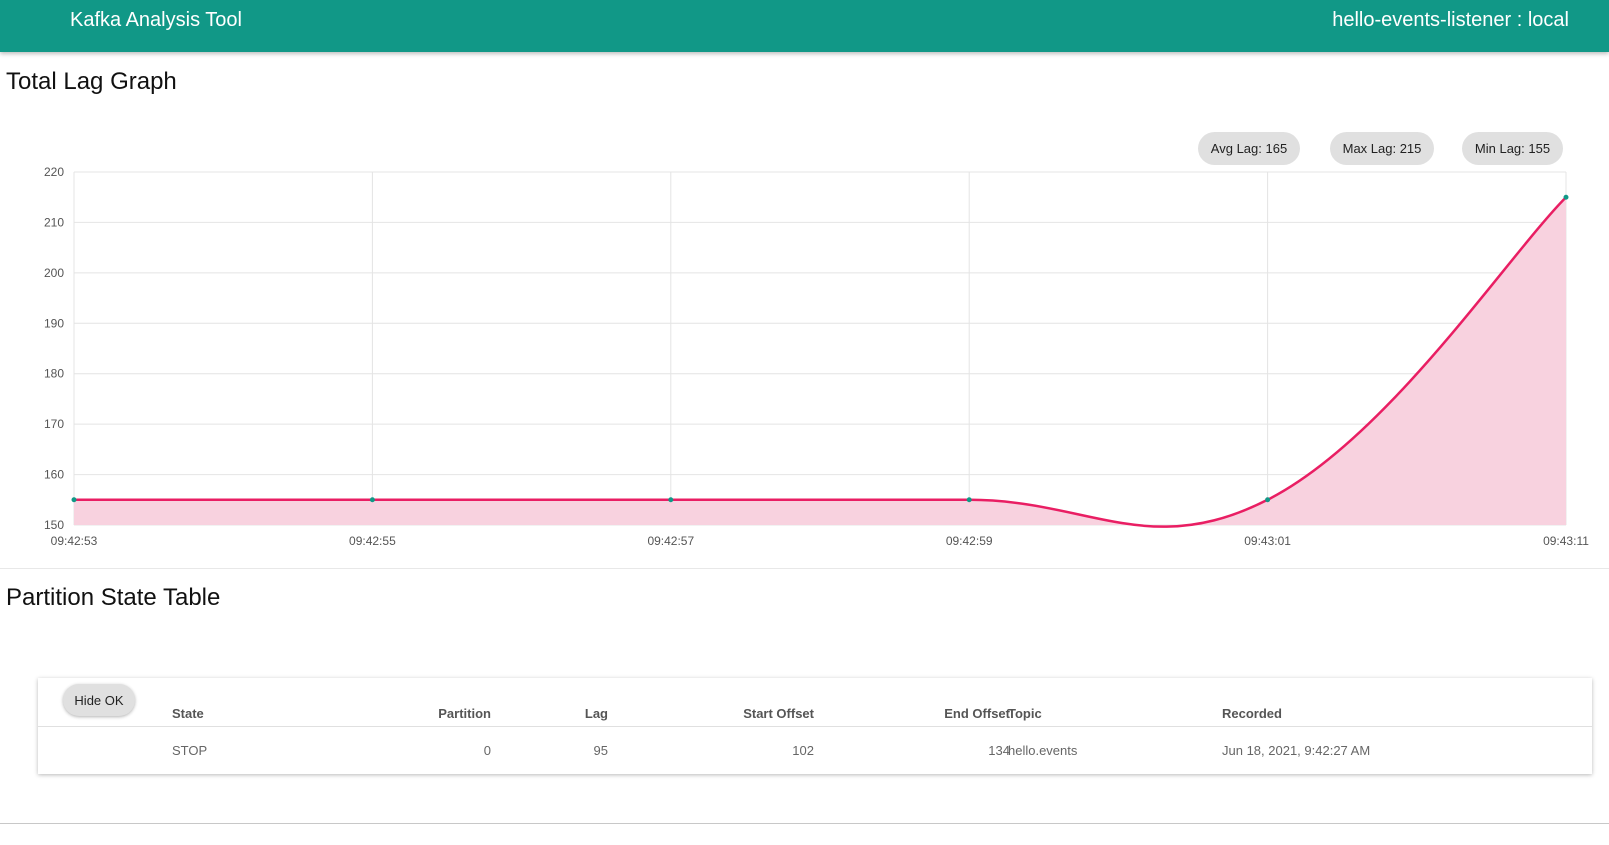 The image size is (1609, 845). I want to click on column-header-end-offset: End Offset, so click(977, 713).